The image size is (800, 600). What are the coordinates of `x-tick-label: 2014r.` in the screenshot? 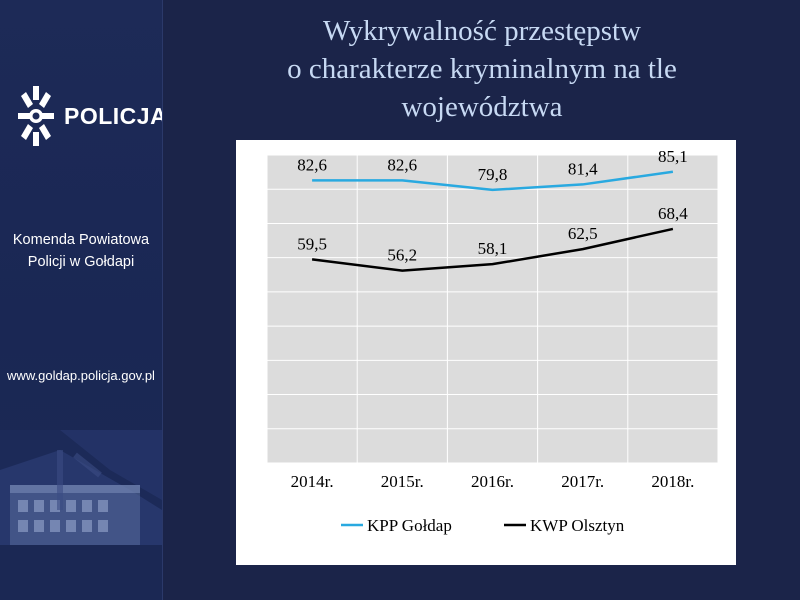 It's located at (312, 481).